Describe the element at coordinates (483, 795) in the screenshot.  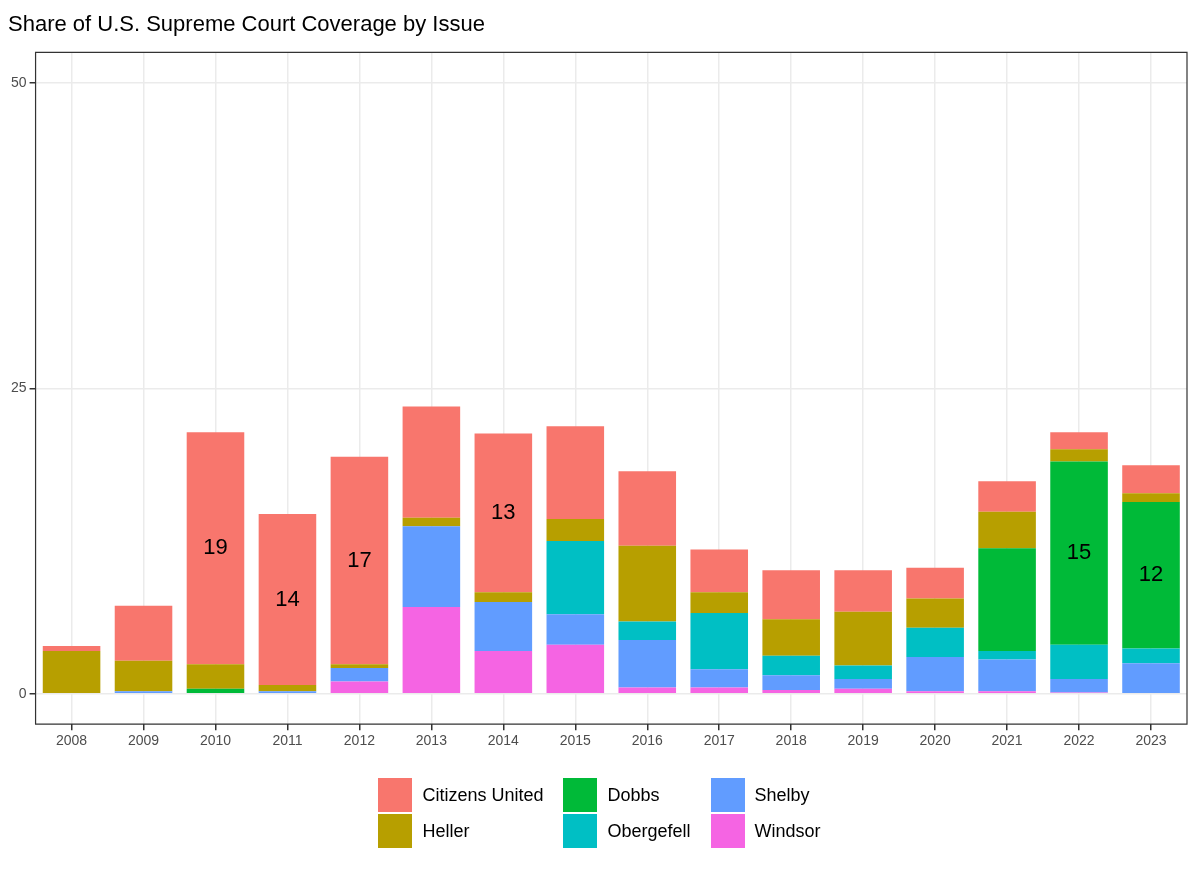
I see `legend-label: Citizens United` at that location.